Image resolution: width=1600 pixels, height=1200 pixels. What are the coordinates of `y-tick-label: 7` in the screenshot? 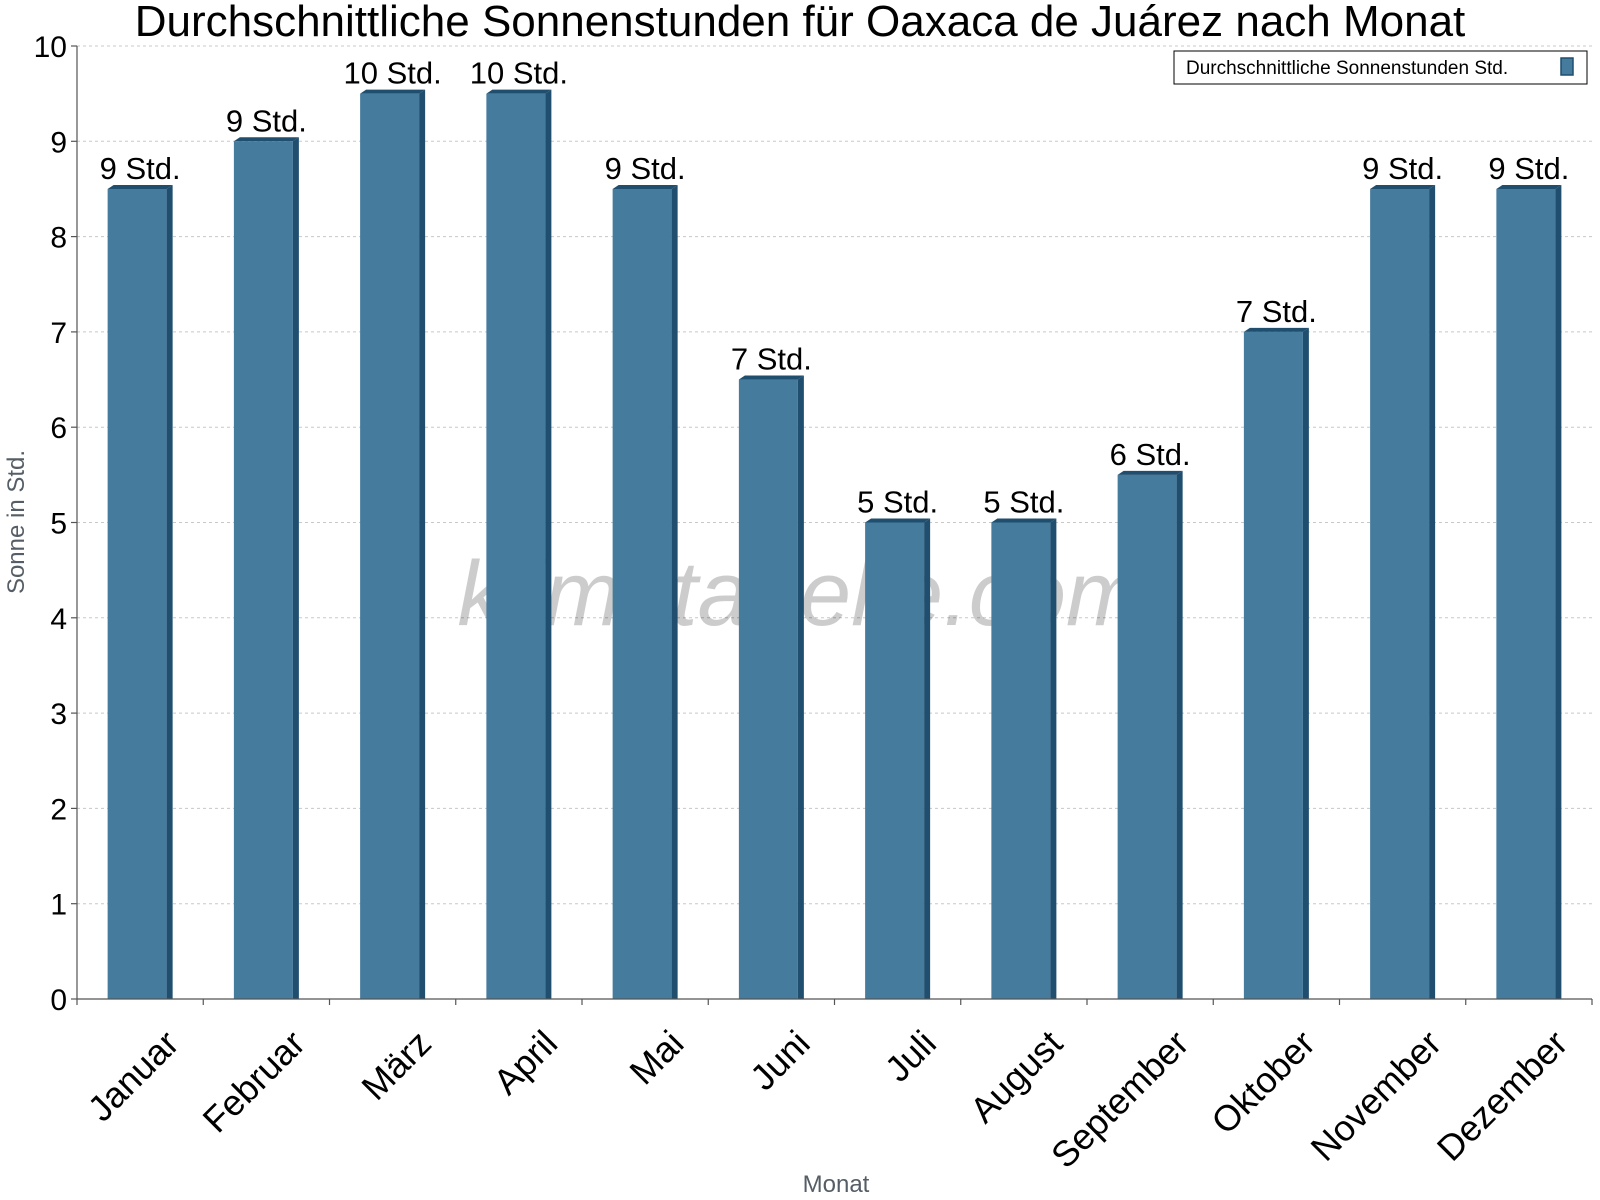 It's located at (58, 333).